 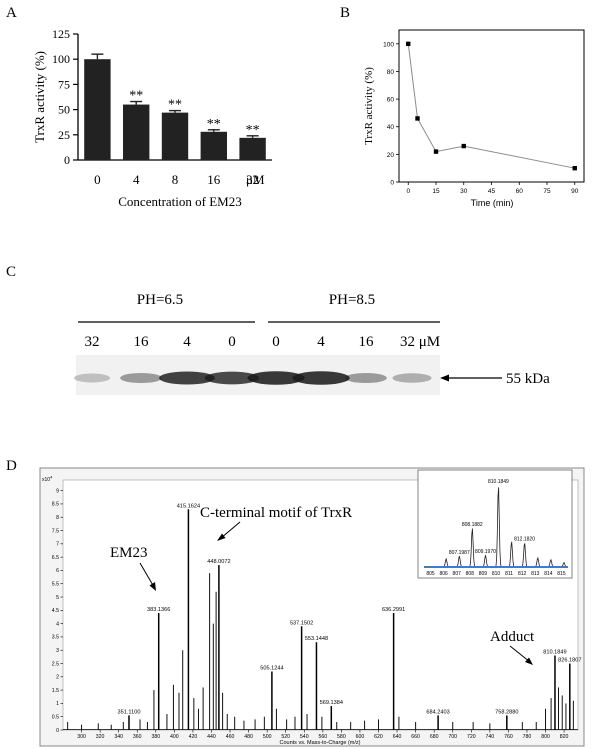 I want to click on annot-cterm: C-terminal motif of TrxR, so click(x=276, y=513).